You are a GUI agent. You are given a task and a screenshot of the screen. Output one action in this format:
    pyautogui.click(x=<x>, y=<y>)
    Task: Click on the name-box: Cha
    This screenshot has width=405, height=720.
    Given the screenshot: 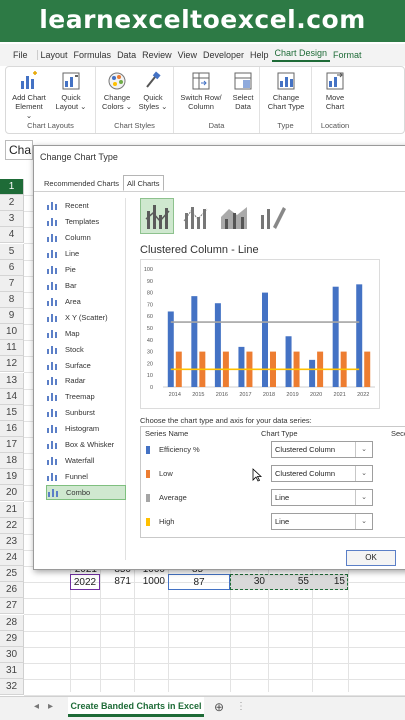 What is the action you would take?
    pyautogui.click(x=19, y=150)
    